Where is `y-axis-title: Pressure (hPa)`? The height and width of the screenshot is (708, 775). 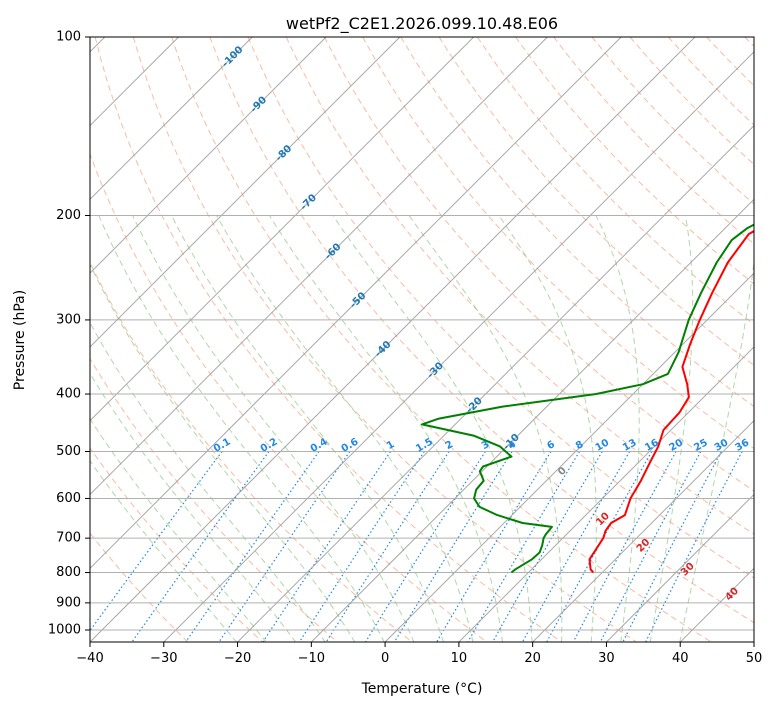
y-axis-title: Pressure (hPa) is located at coordinates (20, 340).